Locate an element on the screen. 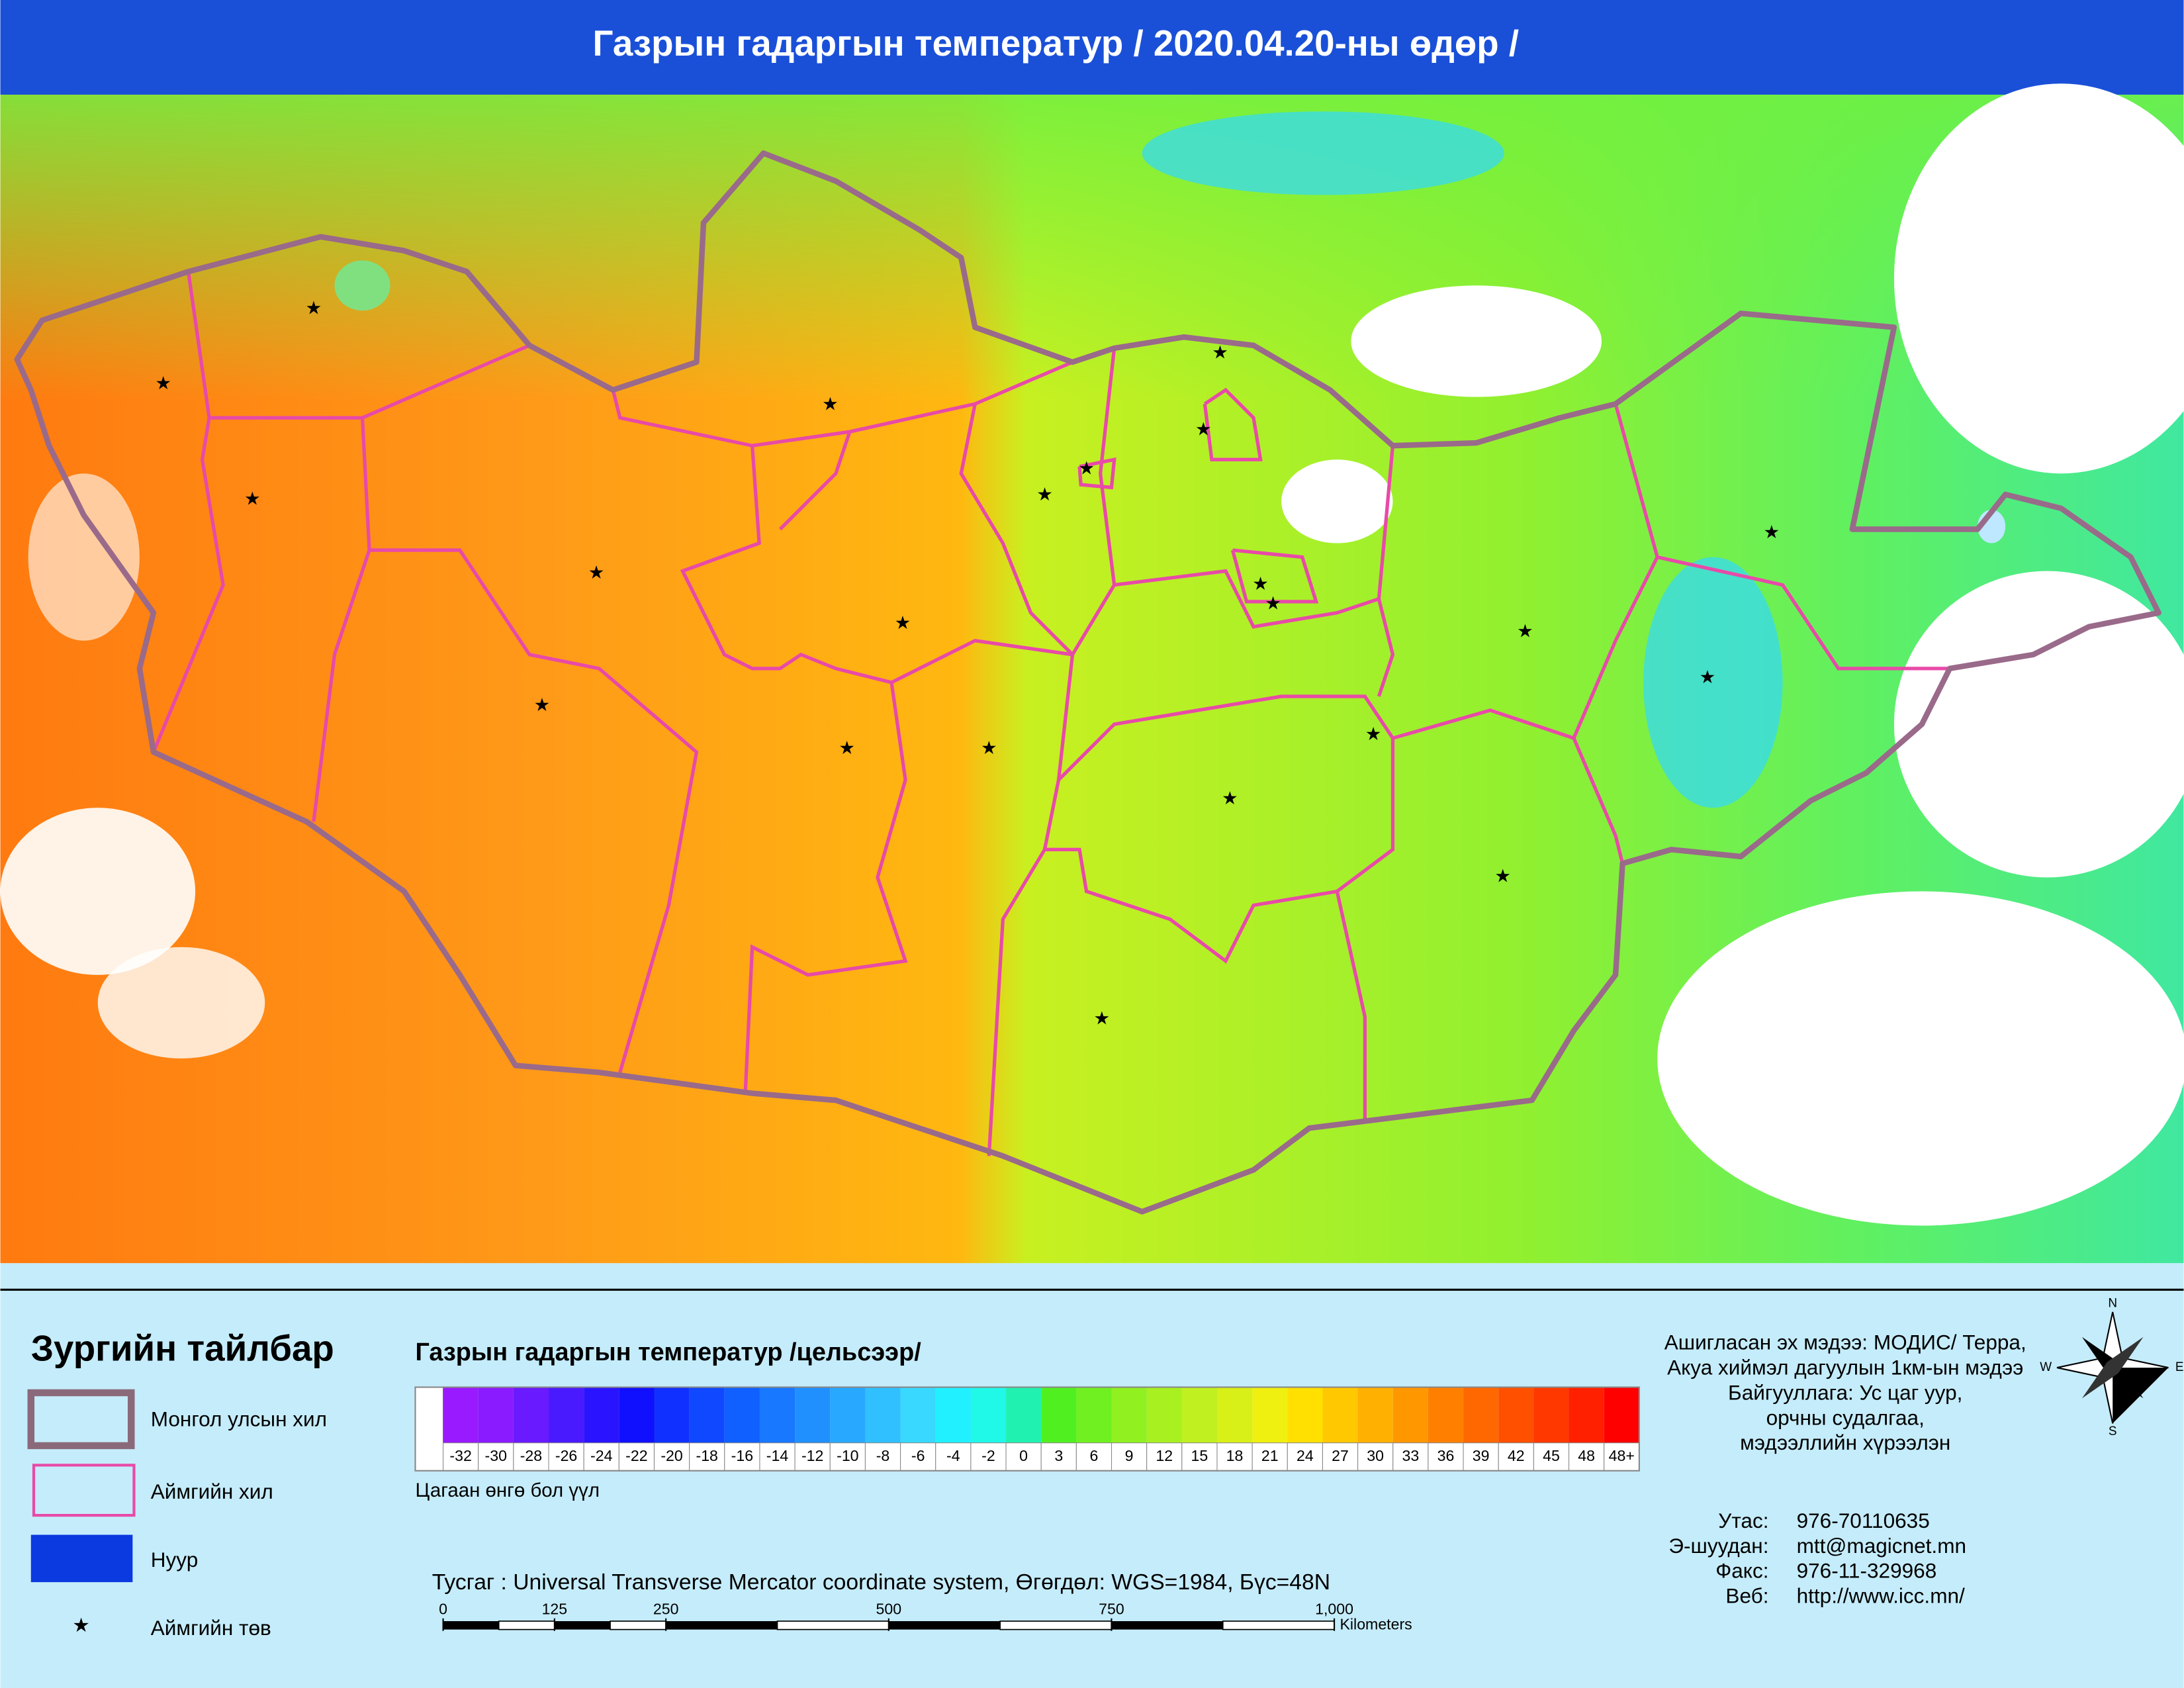  color-class-label: 36 is located at coordinates (1446, 1455).